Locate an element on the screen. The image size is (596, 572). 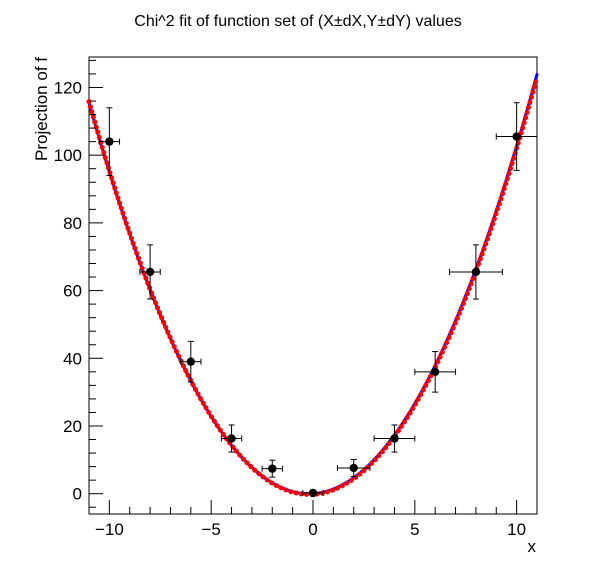
y-tick-label: 20 is located at coordinates (72, 426).